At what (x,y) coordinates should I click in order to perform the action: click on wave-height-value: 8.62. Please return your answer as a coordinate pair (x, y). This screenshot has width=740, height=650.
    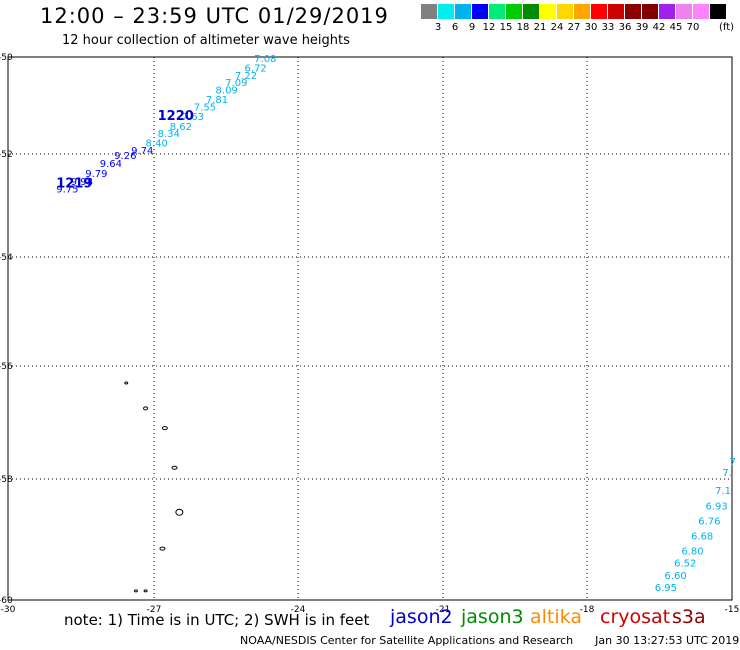
    Looking at the image, I should click on (181, 127).